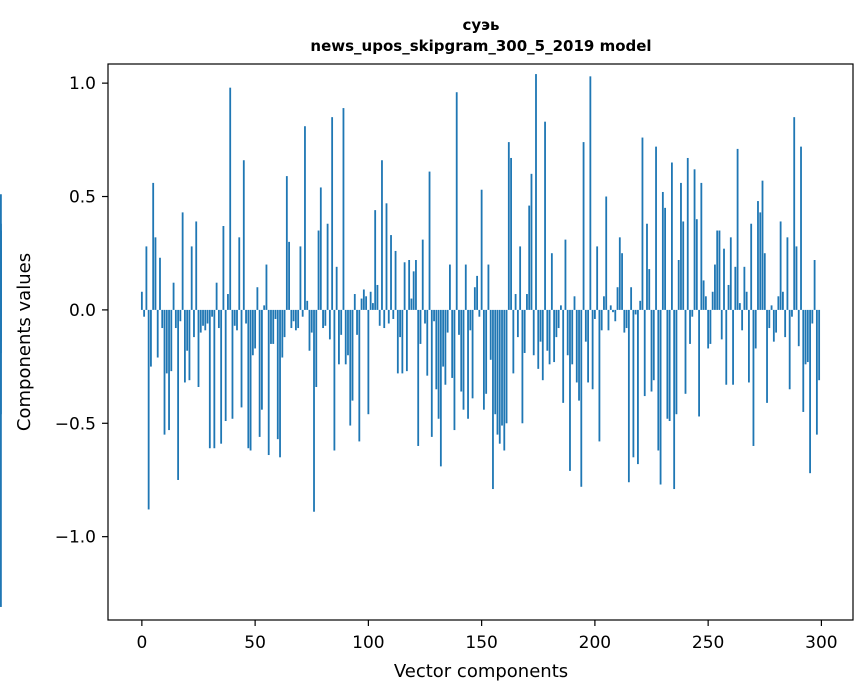  Describe the element at coordinates (480, 25) in the screenshot. I see `chart-title-line1: суэь` at that location.